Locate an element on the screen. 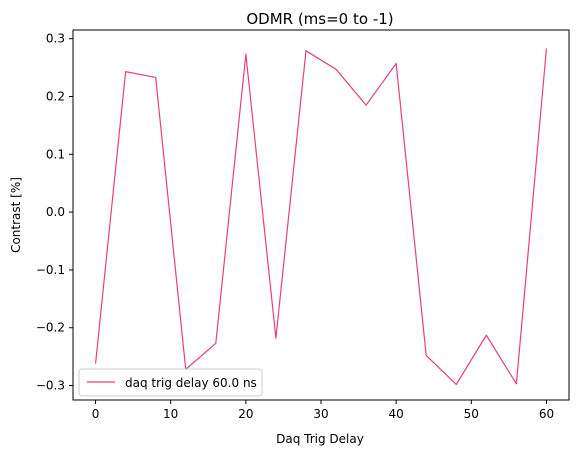  y-tick-label: 0.2 is located at coordinates (55, 96).